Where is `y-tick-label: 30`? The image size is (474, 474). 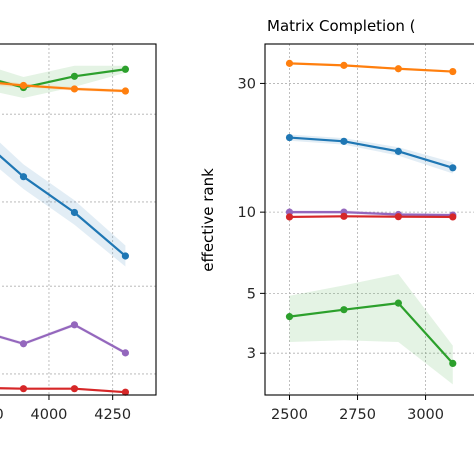 y-tick-label: 30 is located at coordinates (247, 84).